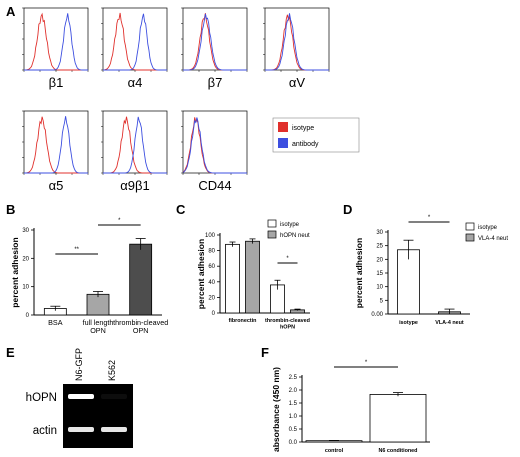 The width and height of the screenshot is (520, 457). I want to click on histogram-7-marker-label: CD44, so click(214, 185).